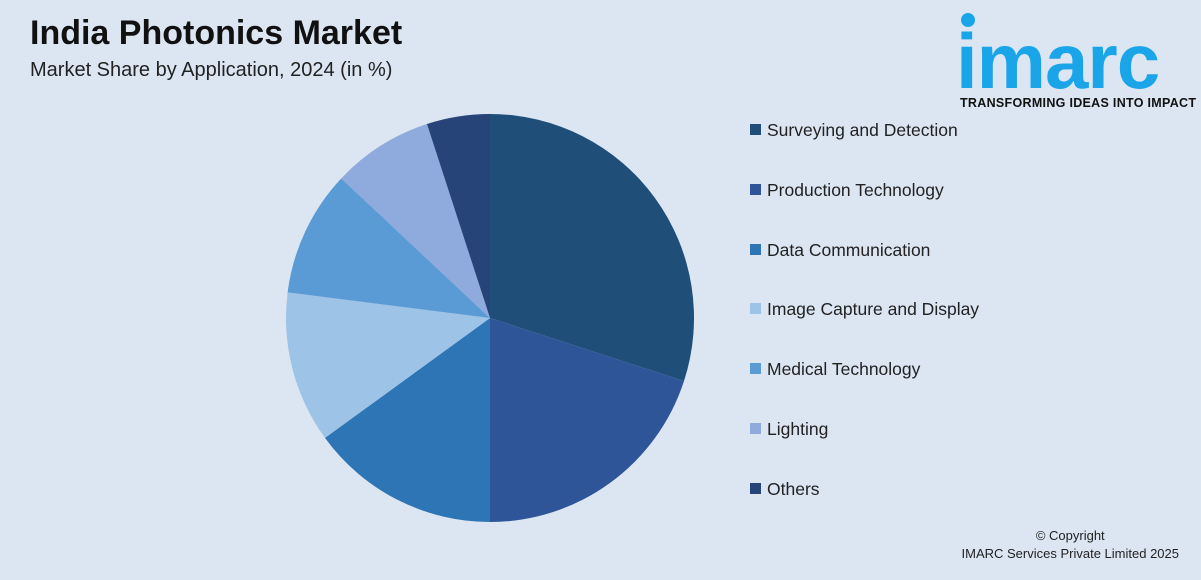 The height and width of the screenshot is (580, 1201). I want to click on legend-item: Others, so click(900, 507).